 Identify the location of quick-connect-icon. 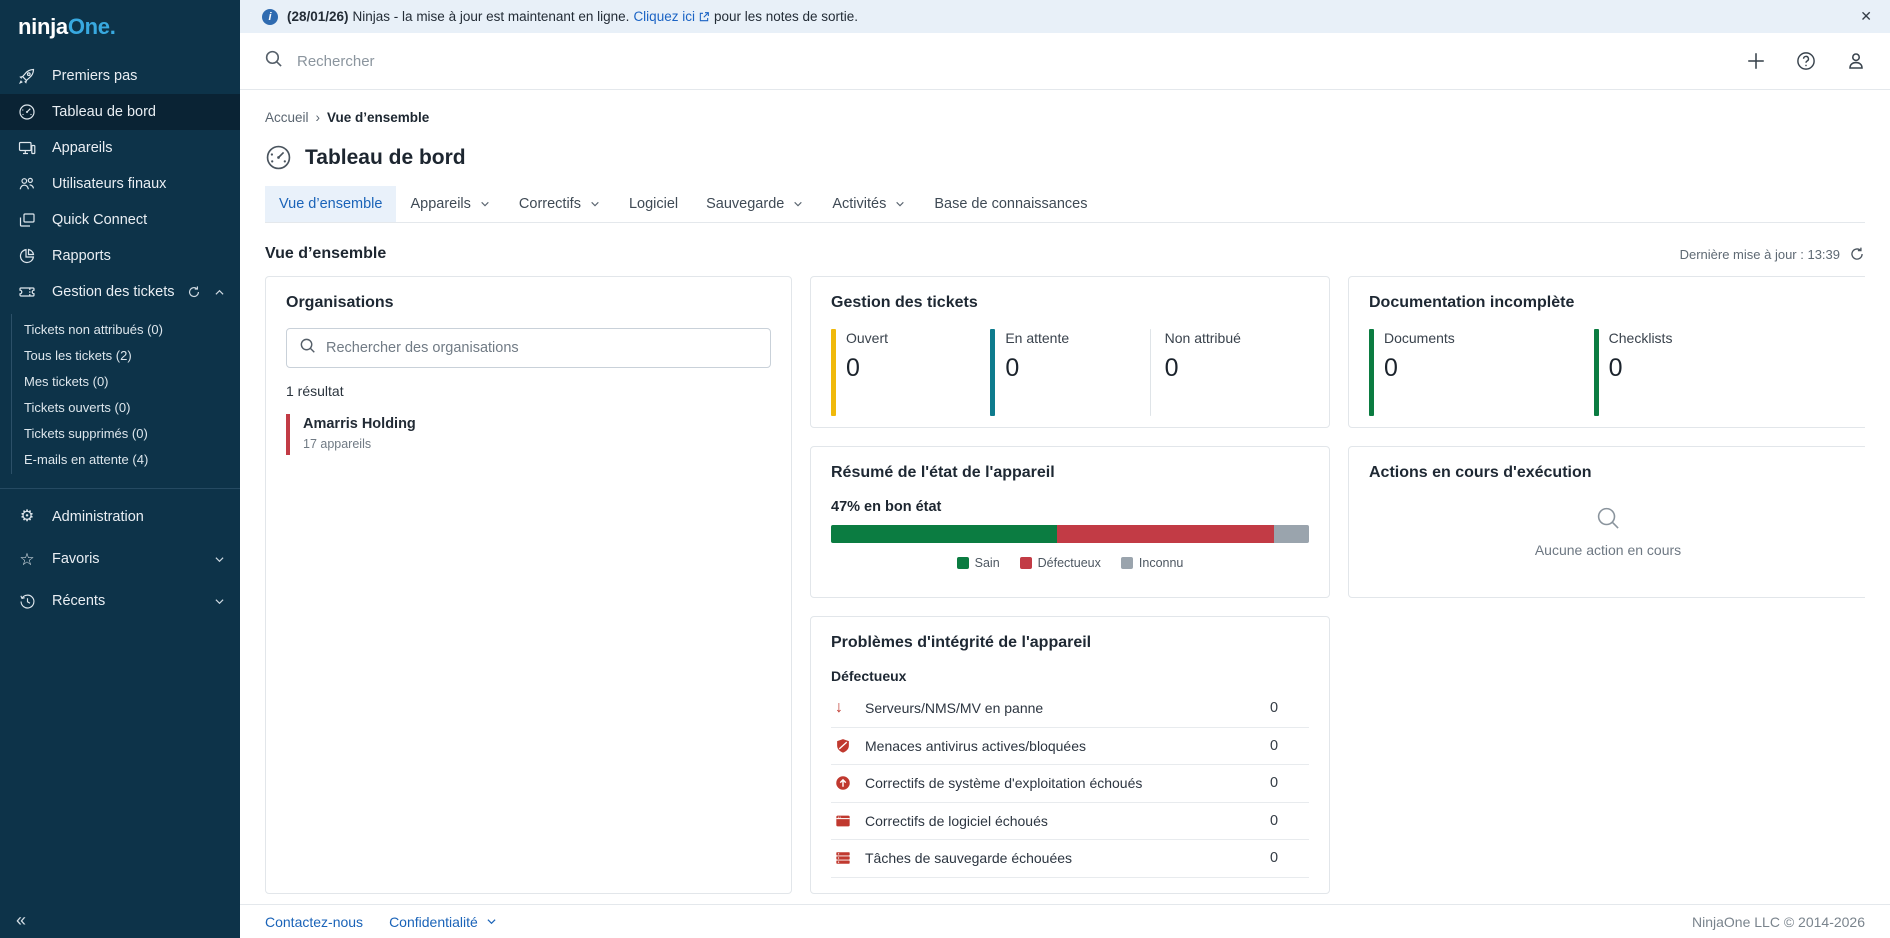
(27, 220).